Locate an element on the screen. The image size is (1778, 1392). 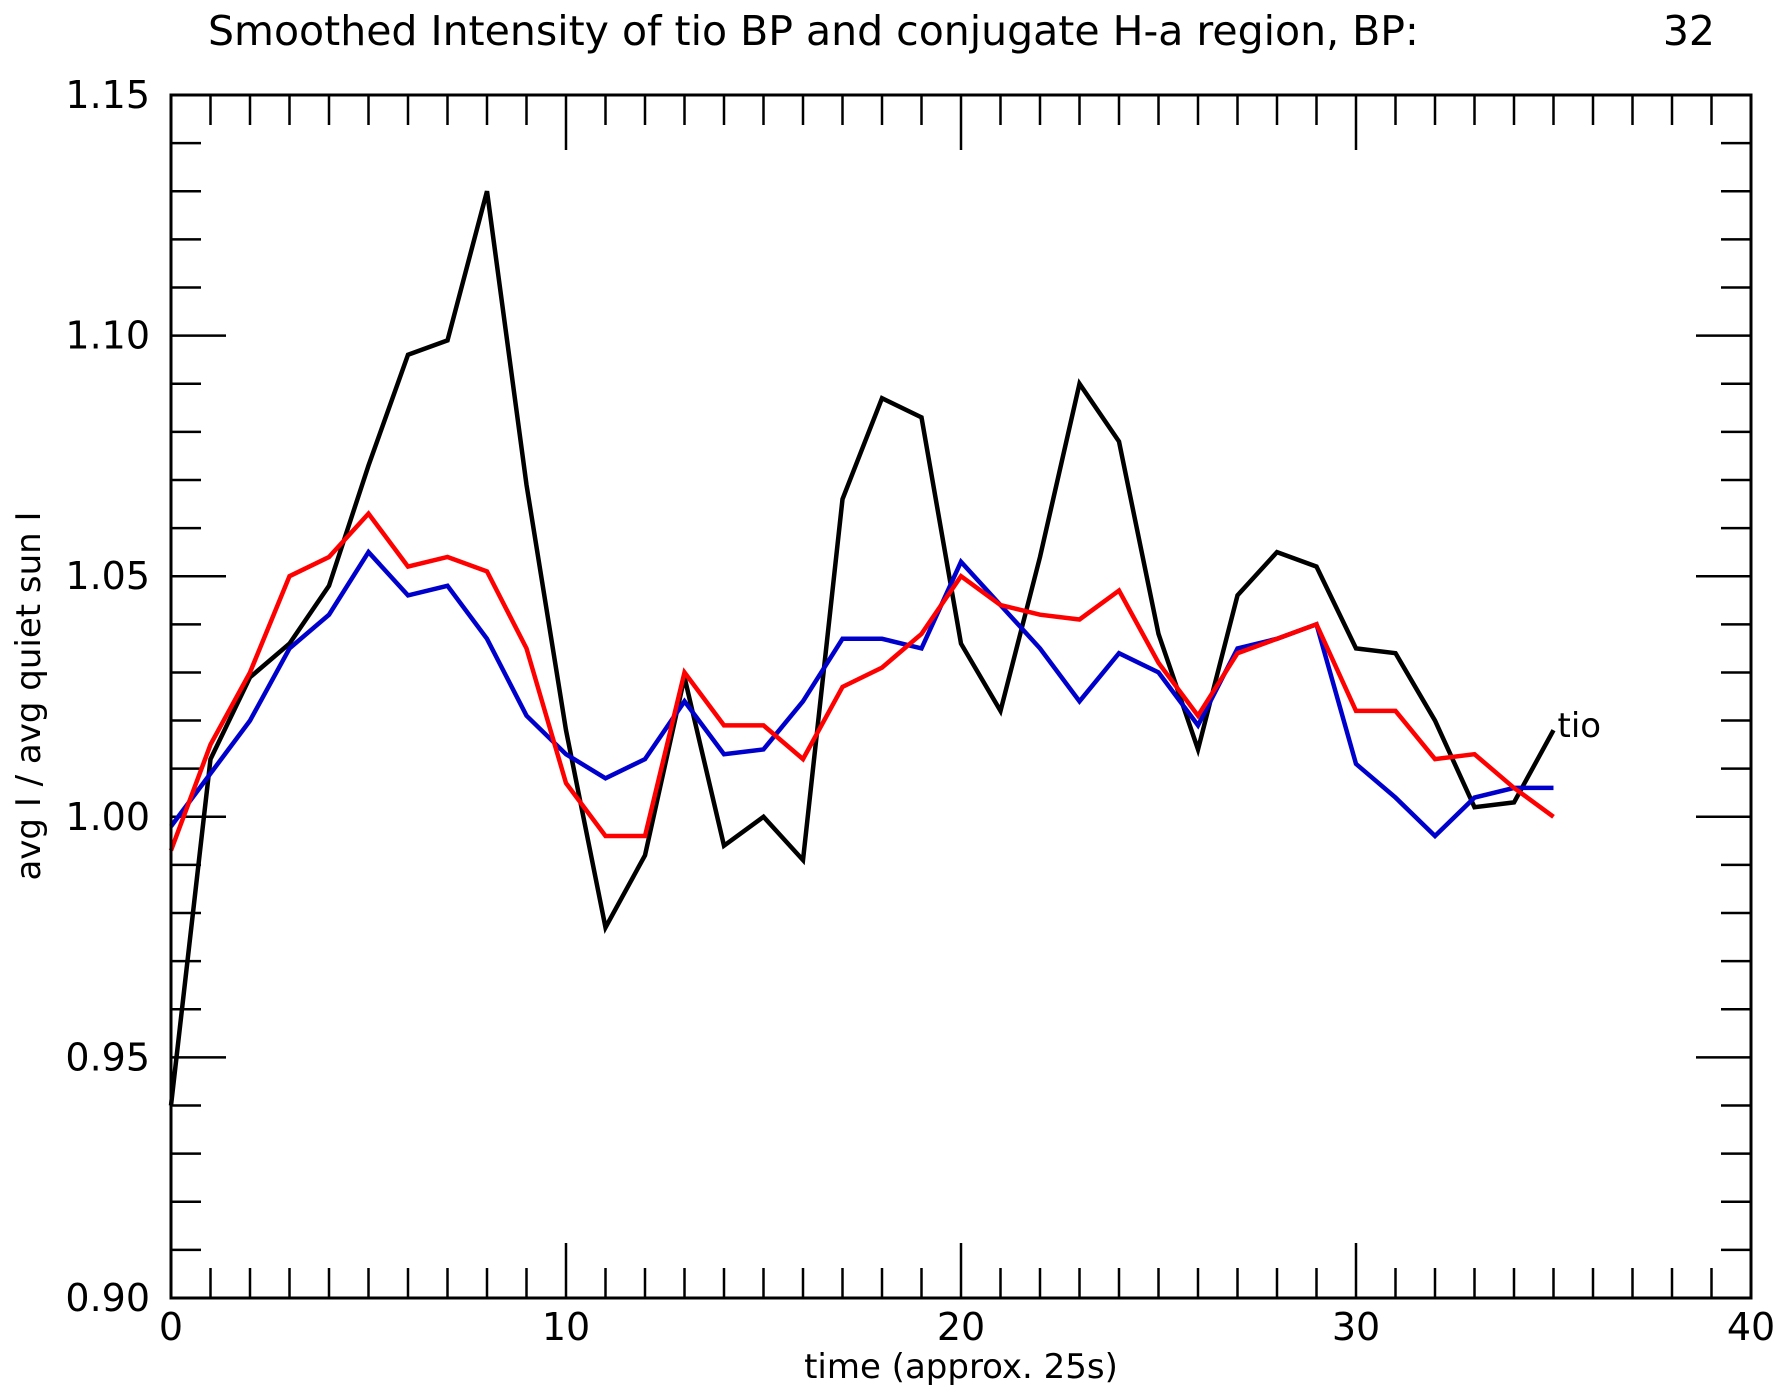
x-tick-label: 0 is located at coordinates (171, 1327).